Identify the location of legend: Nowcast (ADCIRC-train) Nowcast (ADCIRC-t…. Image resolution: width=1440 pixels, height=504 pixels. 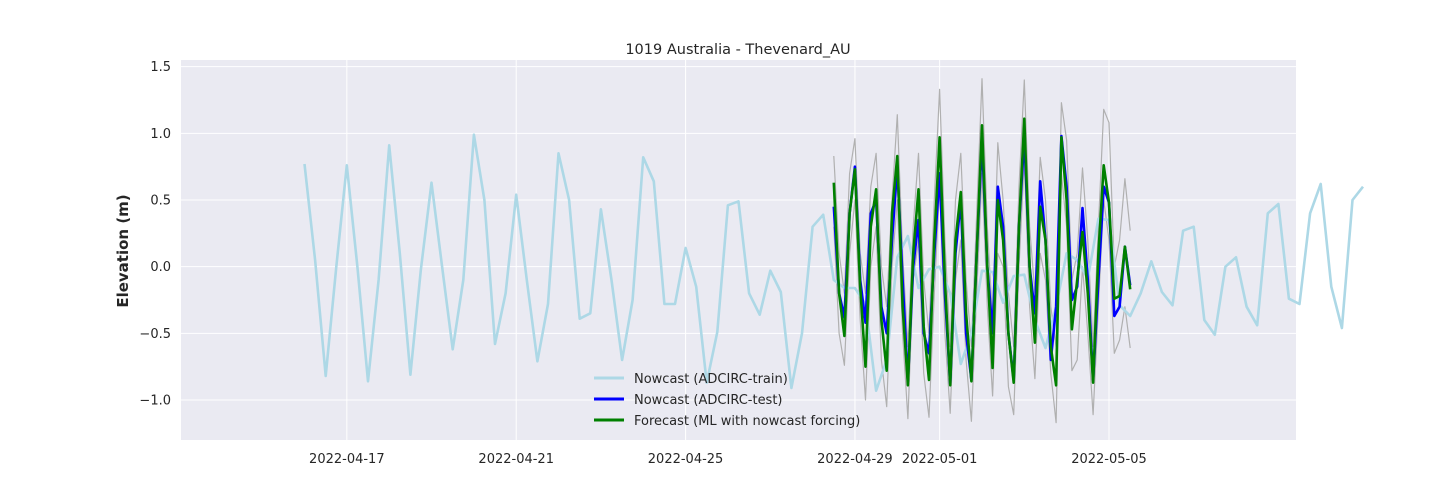
(727, 400).